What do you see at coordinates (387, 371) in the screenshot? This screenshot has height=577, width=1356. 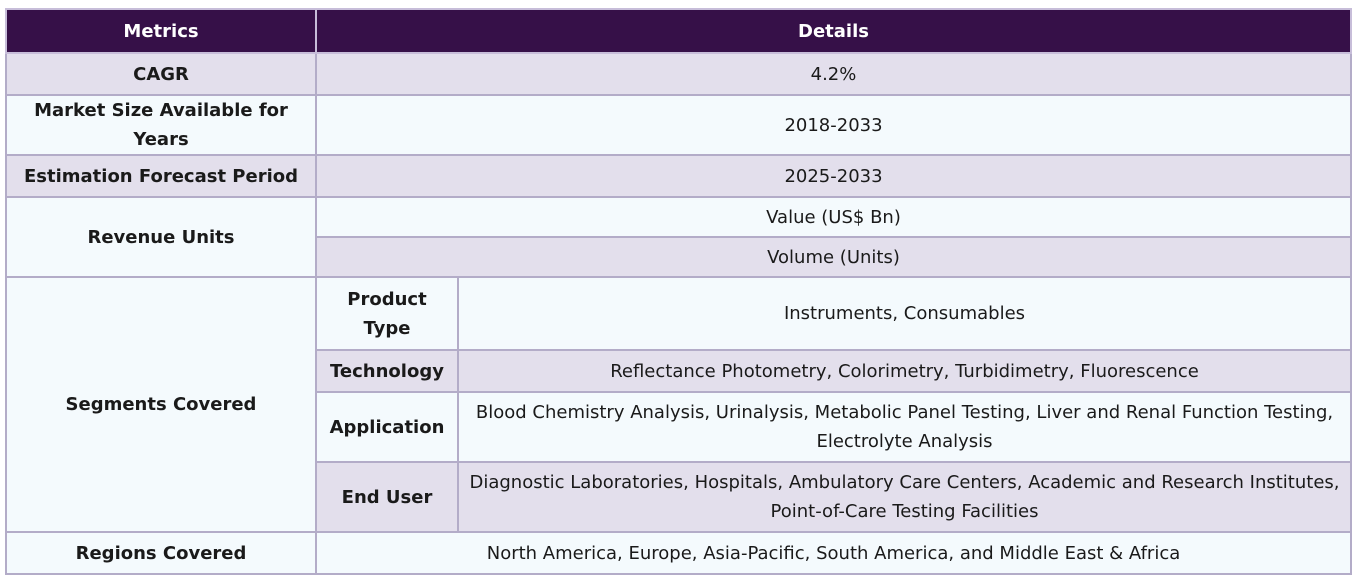 I see `segment-name-technology: Technology` at bounding box center [387, 371].